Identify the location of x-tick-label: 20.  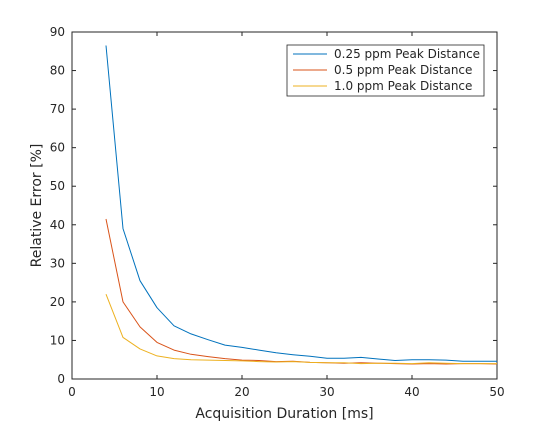
(241, 392).